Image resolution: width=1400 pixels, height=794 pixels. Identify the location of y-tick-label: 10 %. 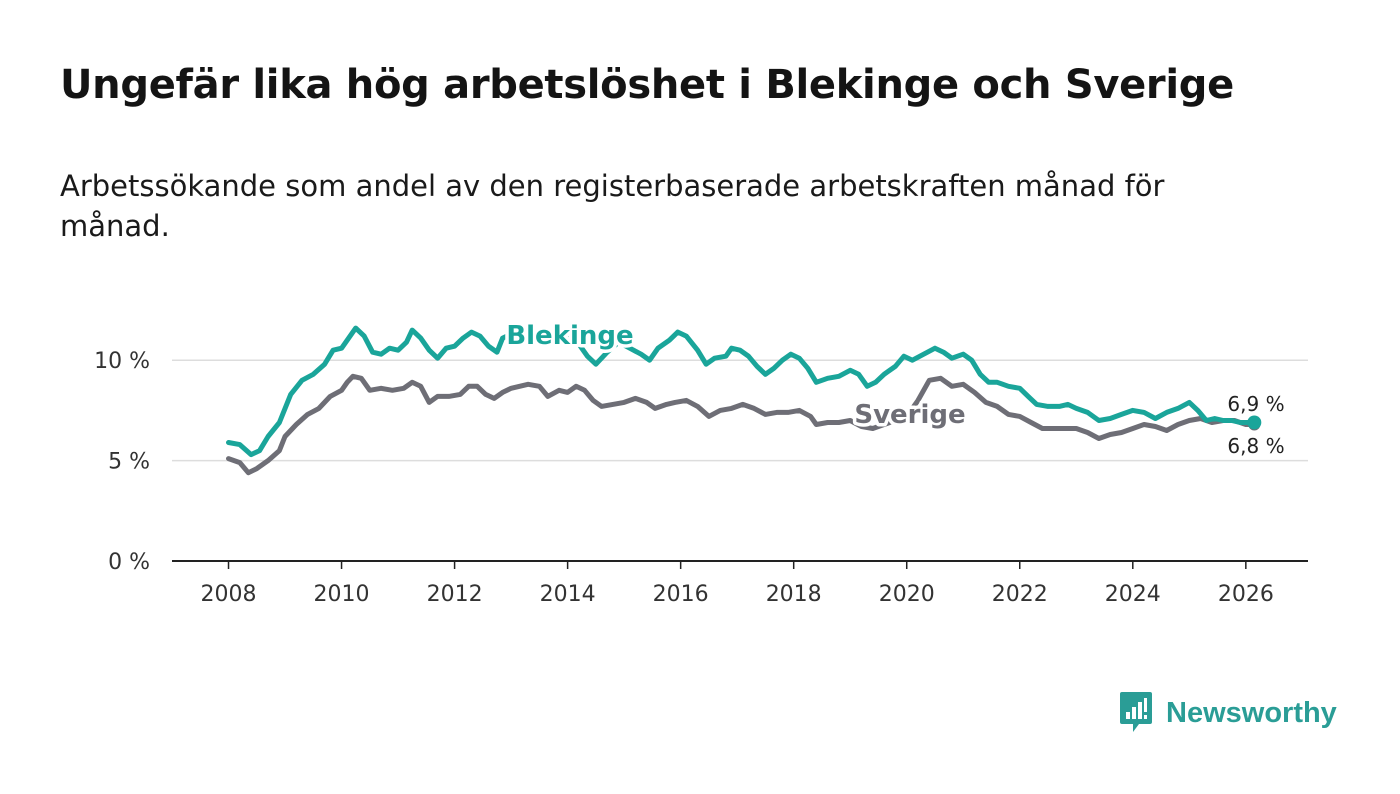
(122, 361).